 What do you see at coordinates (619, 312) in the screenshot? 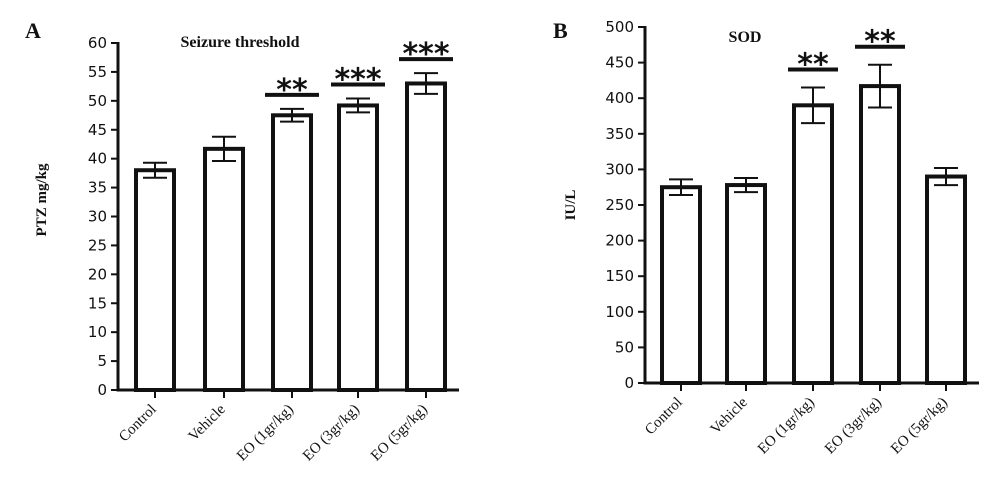
I see `panel-B-y-tick-label: 100` at bounding box center [619, 312].